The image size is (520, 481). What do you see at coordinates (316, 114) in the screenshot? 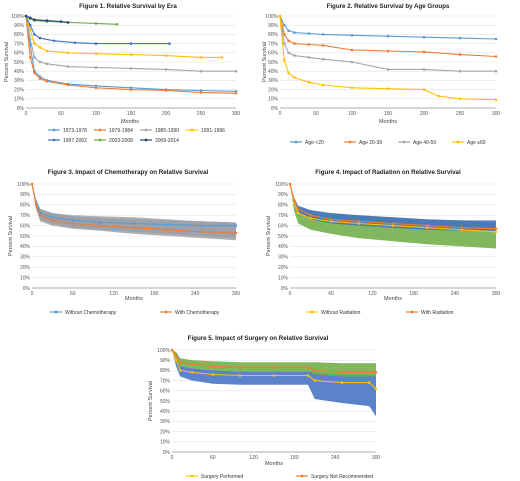
I see `x-tick-label: 50` at bounding box center [316, 114].